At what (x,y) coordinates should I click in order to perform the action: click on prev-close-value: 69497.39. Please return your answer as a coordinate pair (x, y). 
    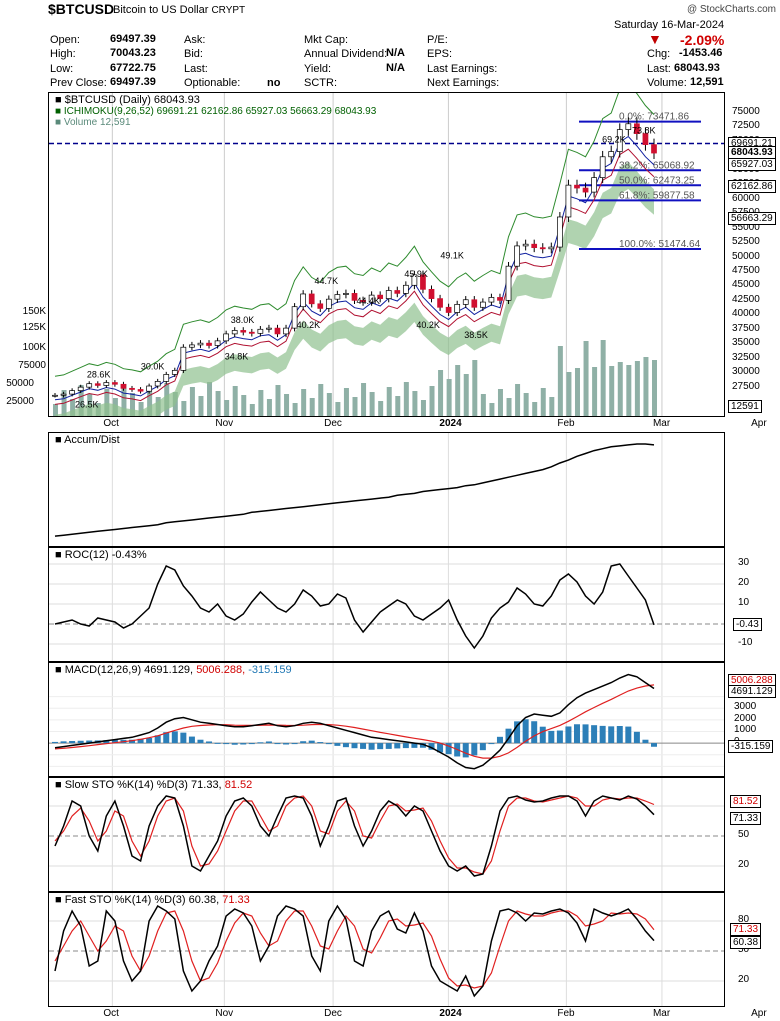
    Looking at the image, I should click on (133, 82).